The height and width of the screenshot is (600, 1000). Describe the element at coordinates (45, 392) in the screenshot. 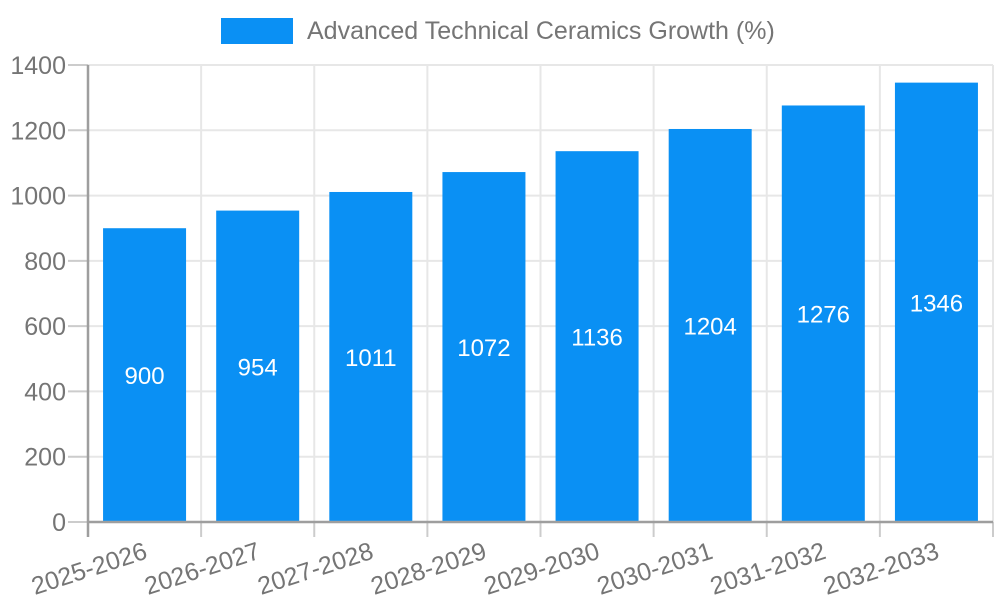

I see `y-tick-label: 400` at that location.